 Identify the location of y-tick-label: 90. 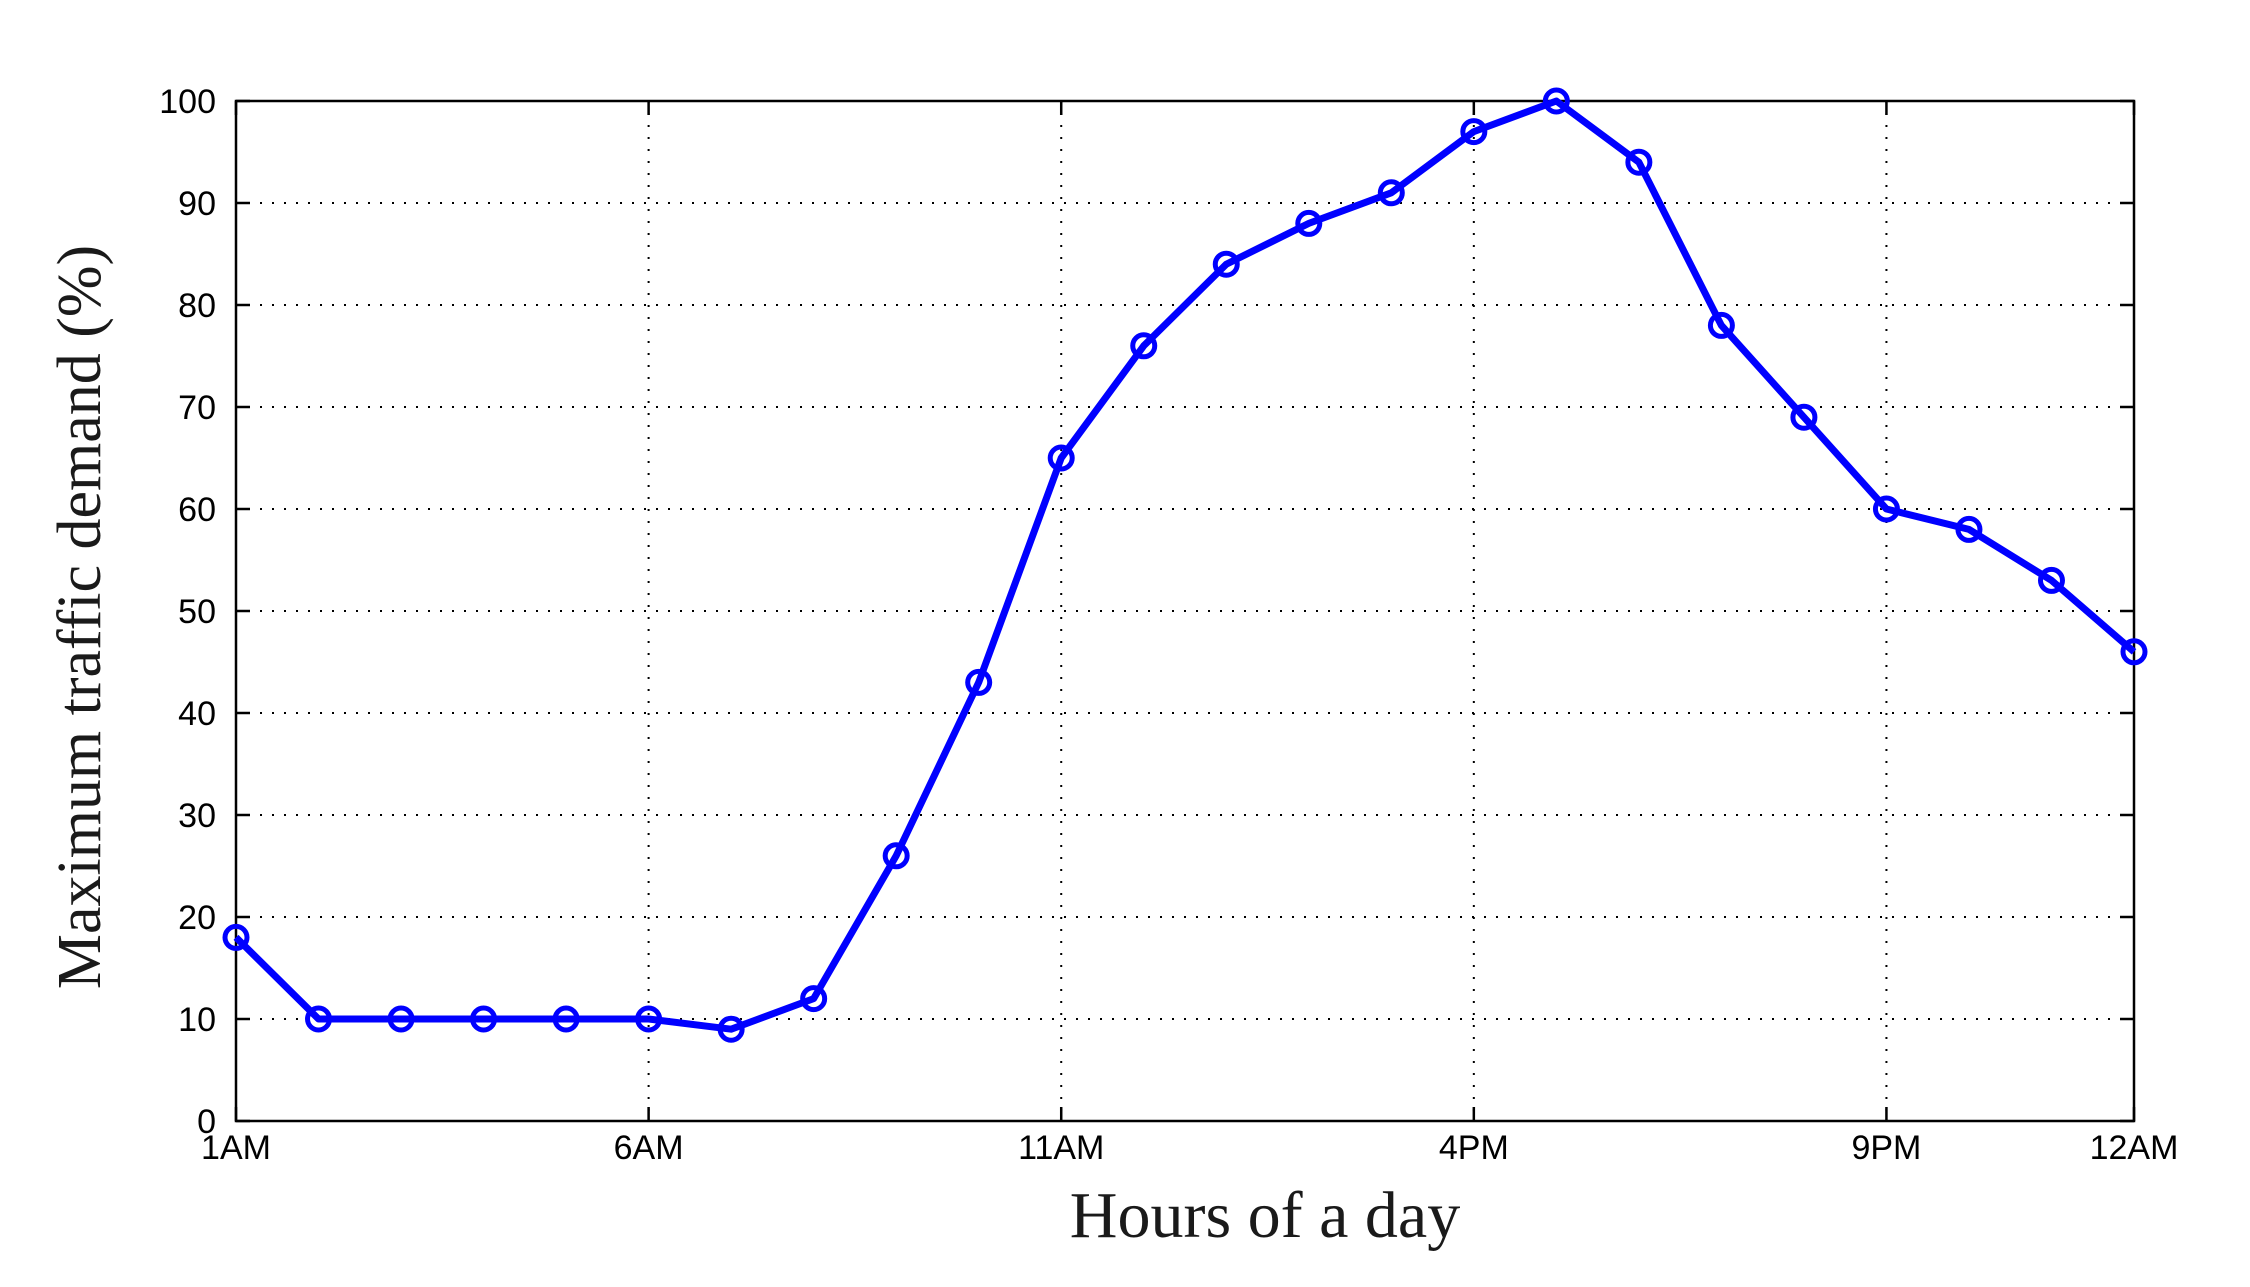
(197, 204).